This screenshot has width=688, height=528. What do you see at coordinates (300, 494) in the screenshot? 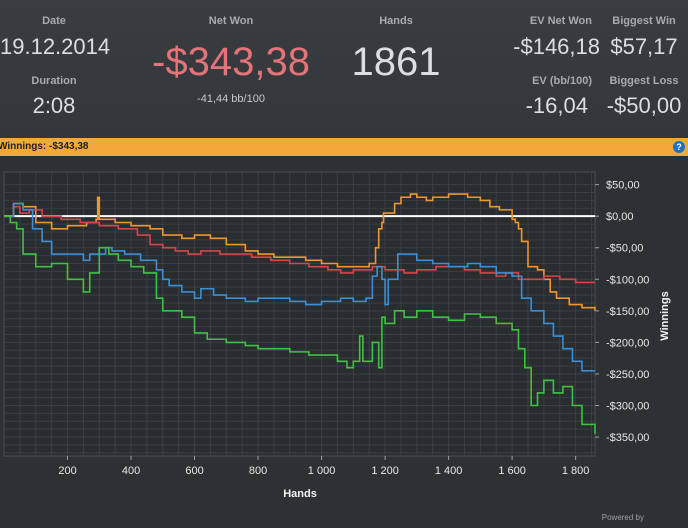
I see `x-axis-title: Hands` at bounding box center [300, 494].